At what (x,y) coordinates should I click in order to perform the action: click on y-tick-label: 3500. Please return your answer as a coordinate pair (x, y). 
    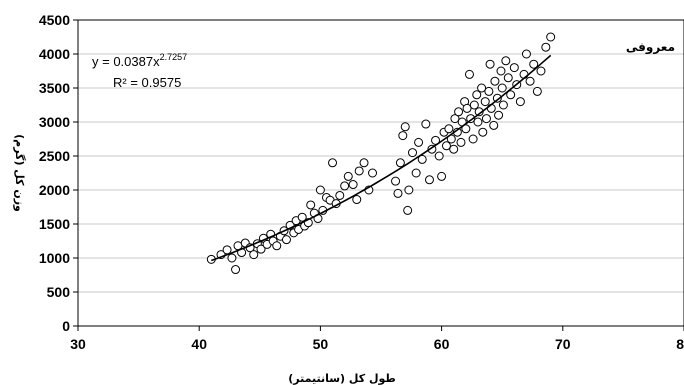
    Looking at the image, I should click on (54, 88).